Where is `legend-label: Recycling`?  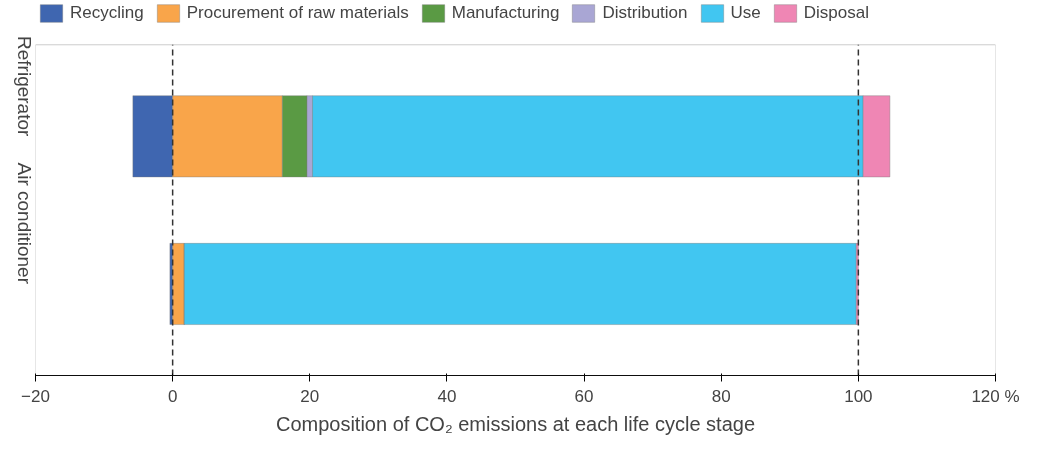 legend-label: Recycling is located at coordinates (107, 13).